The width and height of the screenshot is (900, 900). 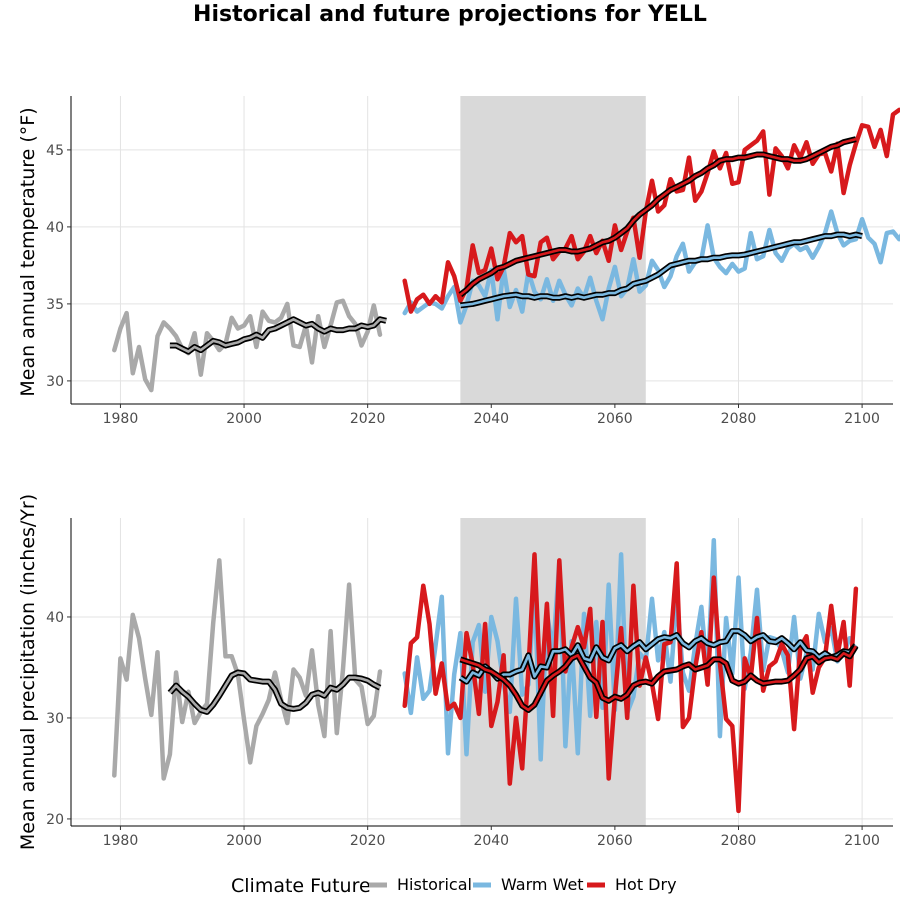 What do you see at coordinates (28, 672) in the screenshot?
I see `precipitation-y-axis-title: Mean annual precipitation (inches/Yr)` at bounding box center [28, 672].